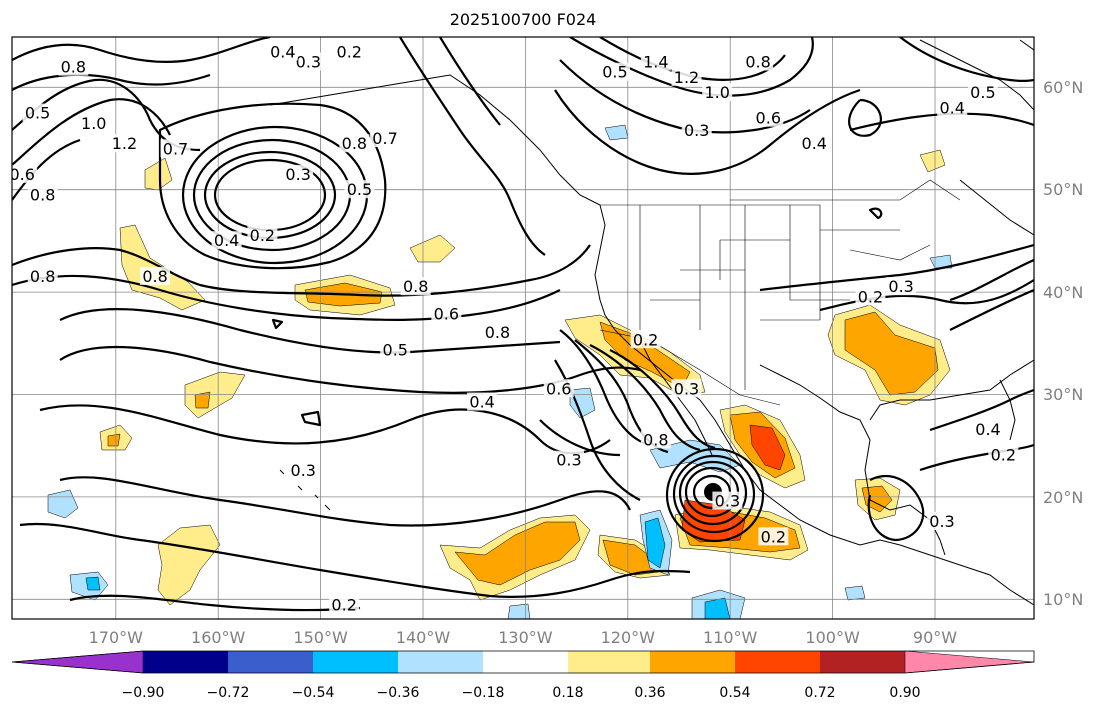  I want to click on lat-label: 20°N, so click(1063, 497).